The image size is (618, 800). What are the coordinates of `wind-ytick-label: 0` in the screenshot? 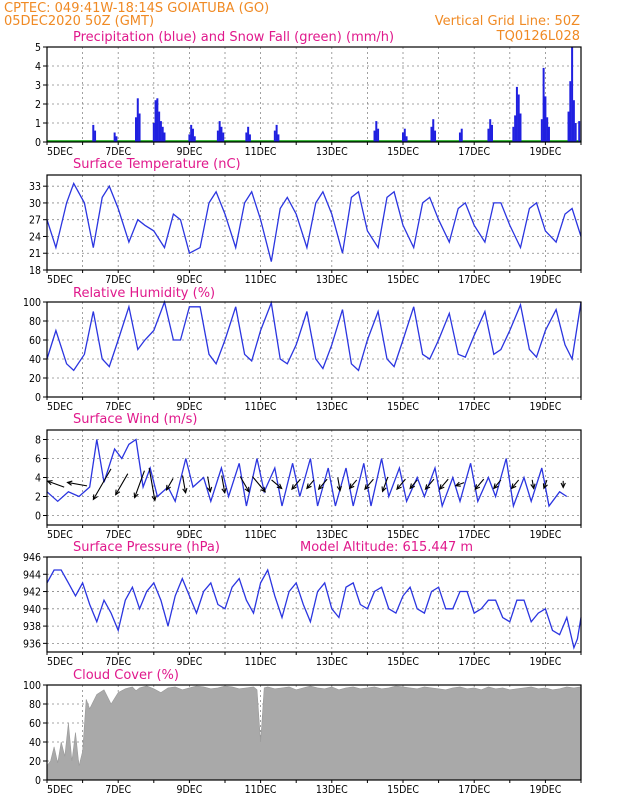 It's located at (38, 517).